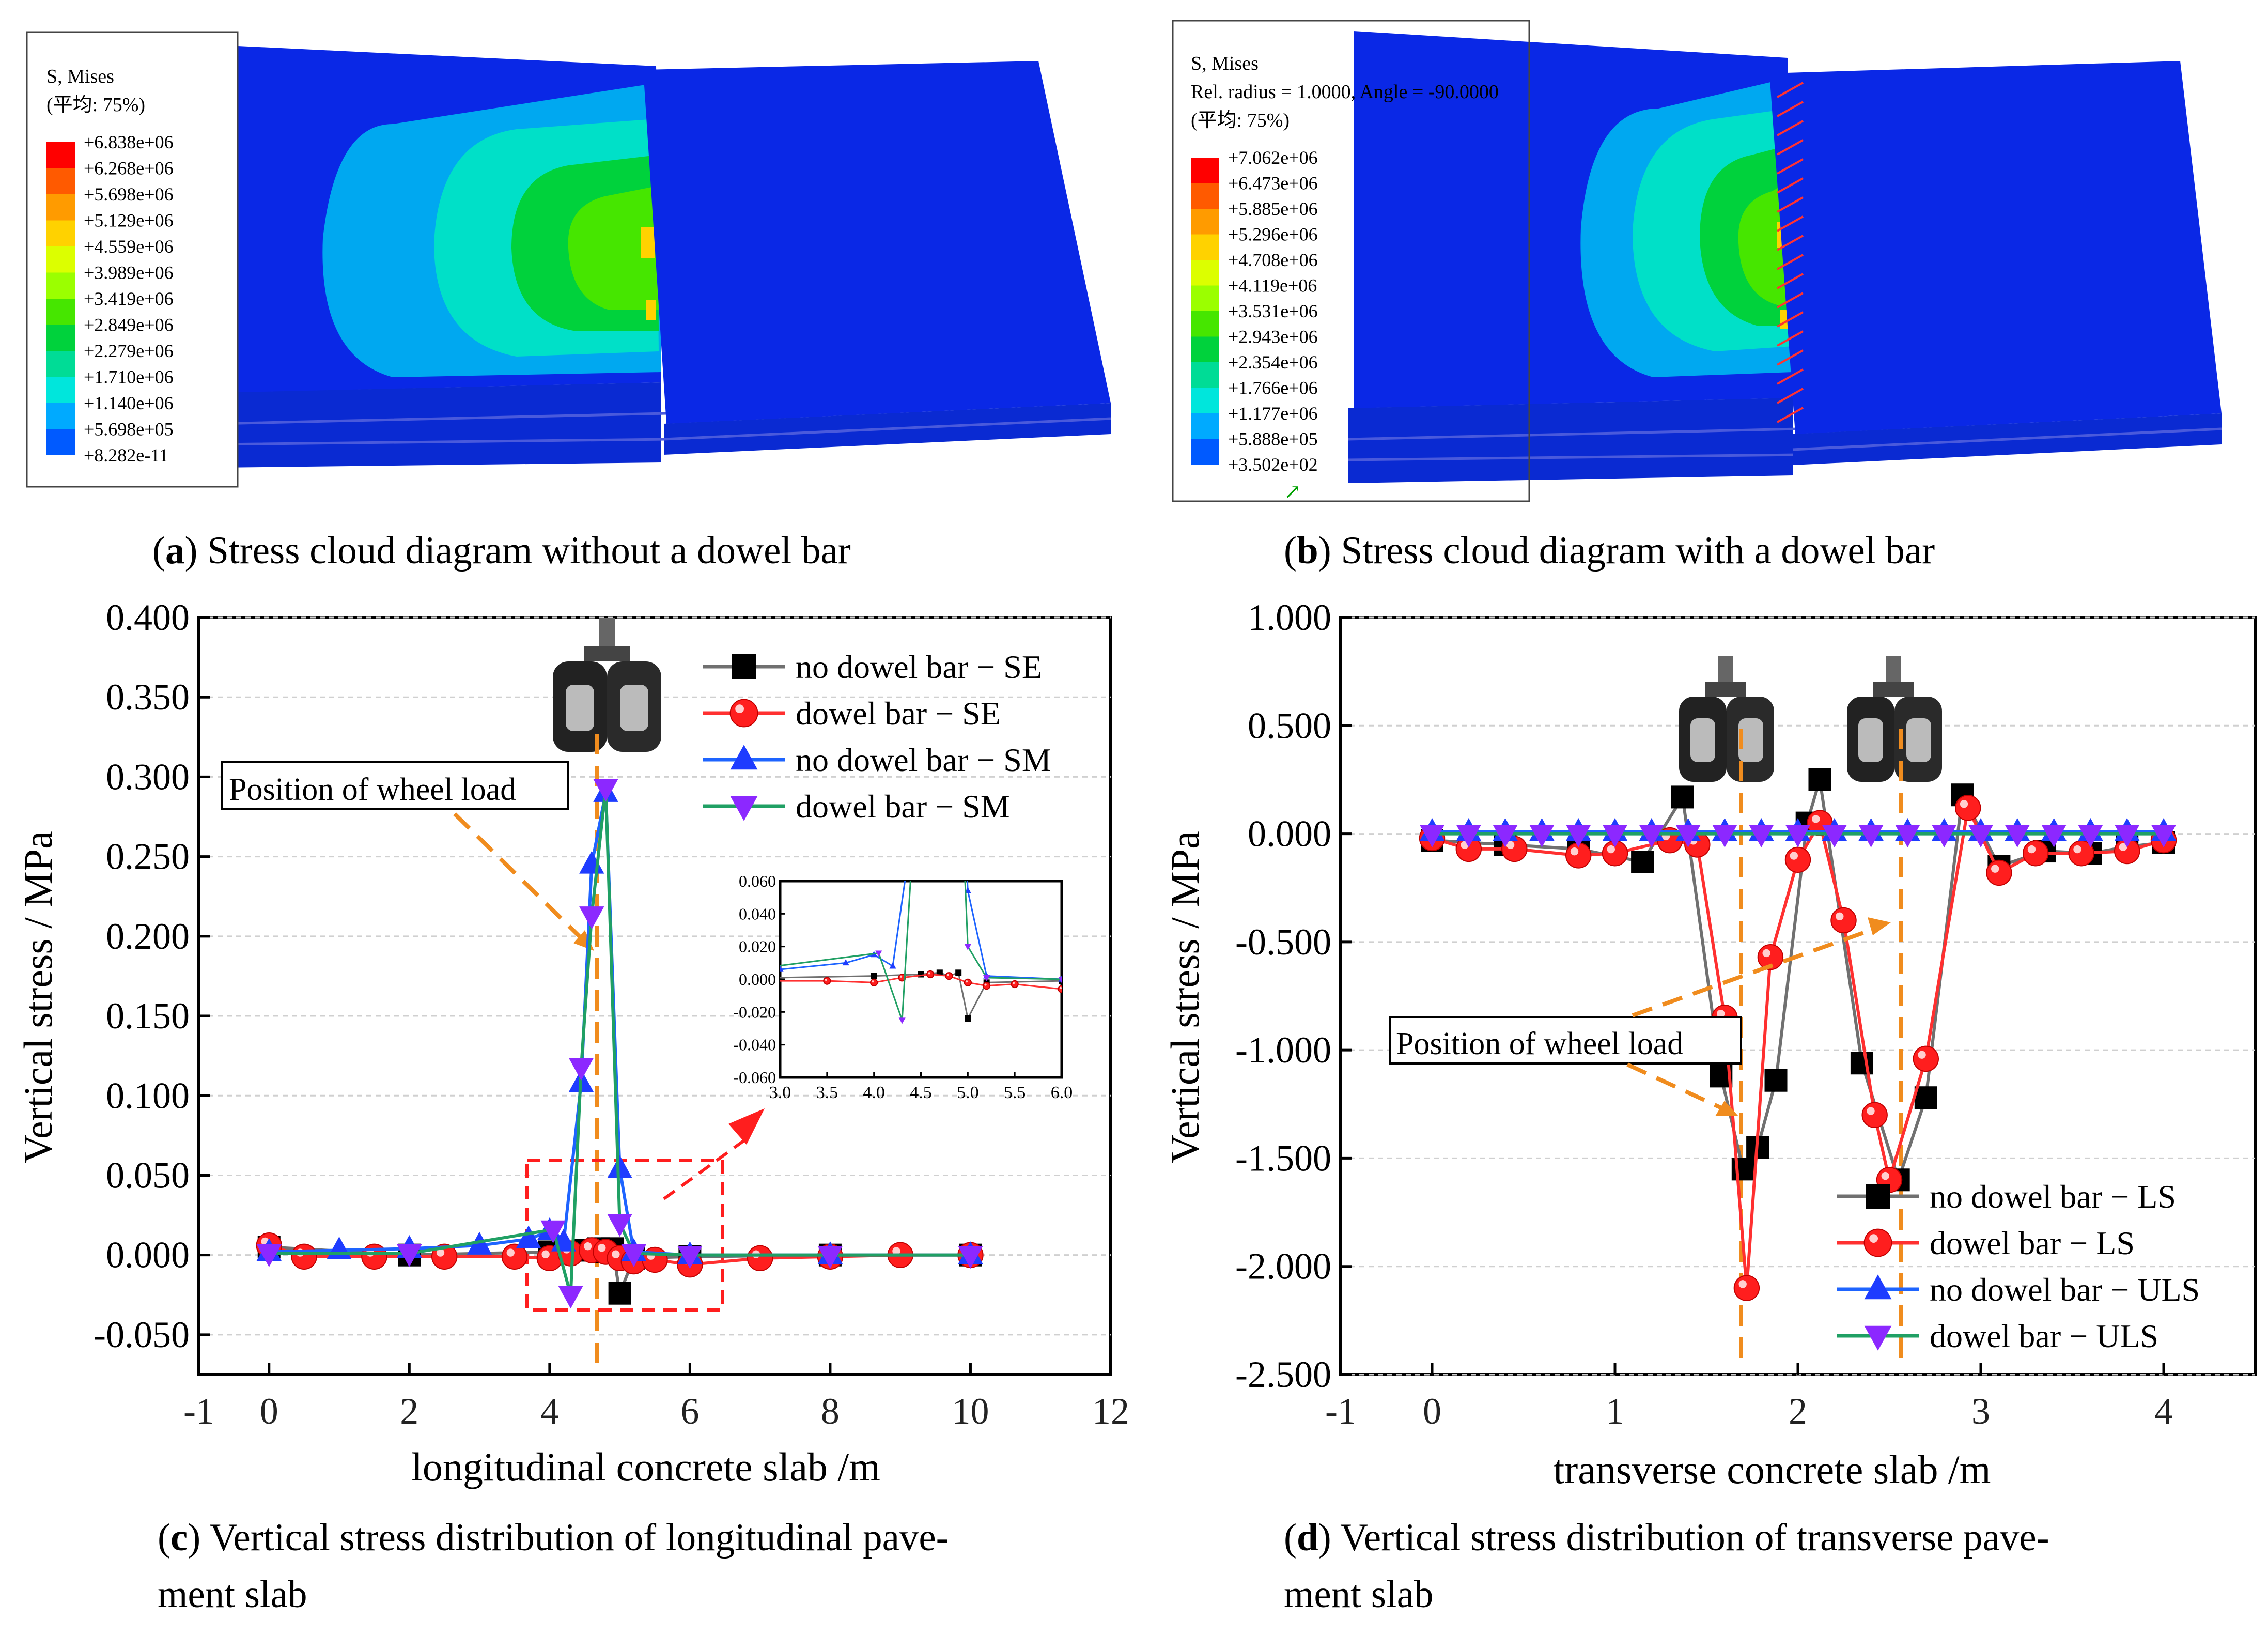 Image resolution: width=2268 pixels, height=1635 pixels. Describe the element at coordinates (372, 789) in the screenshot. I see `annotation-c-text: Position of wheel load` at that location.